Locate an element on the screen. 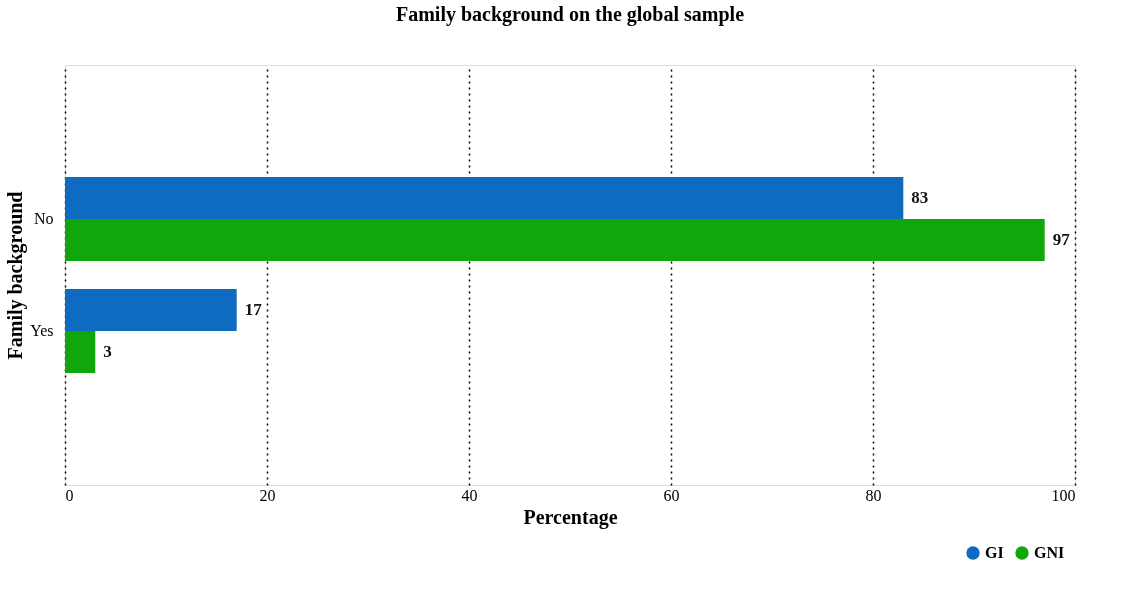 The image size is (1125, 594). x-tick-label: 0 is located at coordinates (69, 495).